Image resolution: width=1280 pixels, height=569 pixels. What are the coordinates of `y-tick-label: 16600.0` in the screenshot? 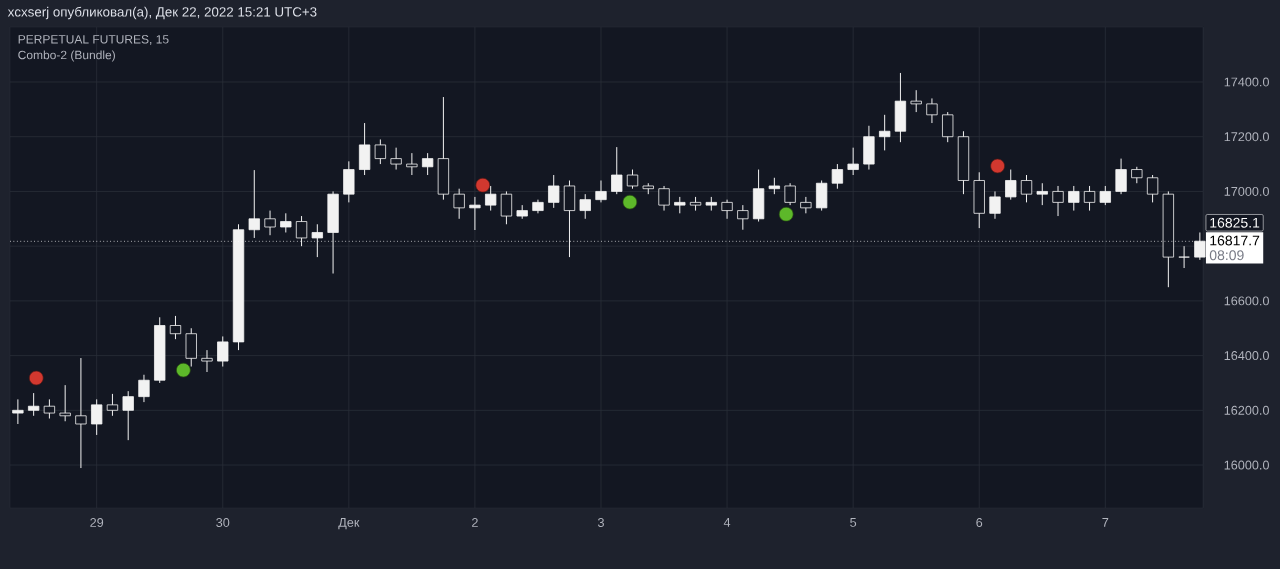 It's located at (1246, 301).